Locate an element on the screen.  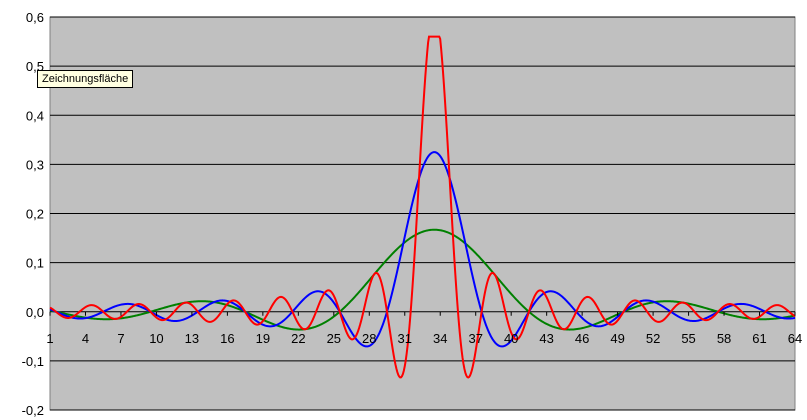
x-tick-label: 58 is located at coordinates (724, 338).